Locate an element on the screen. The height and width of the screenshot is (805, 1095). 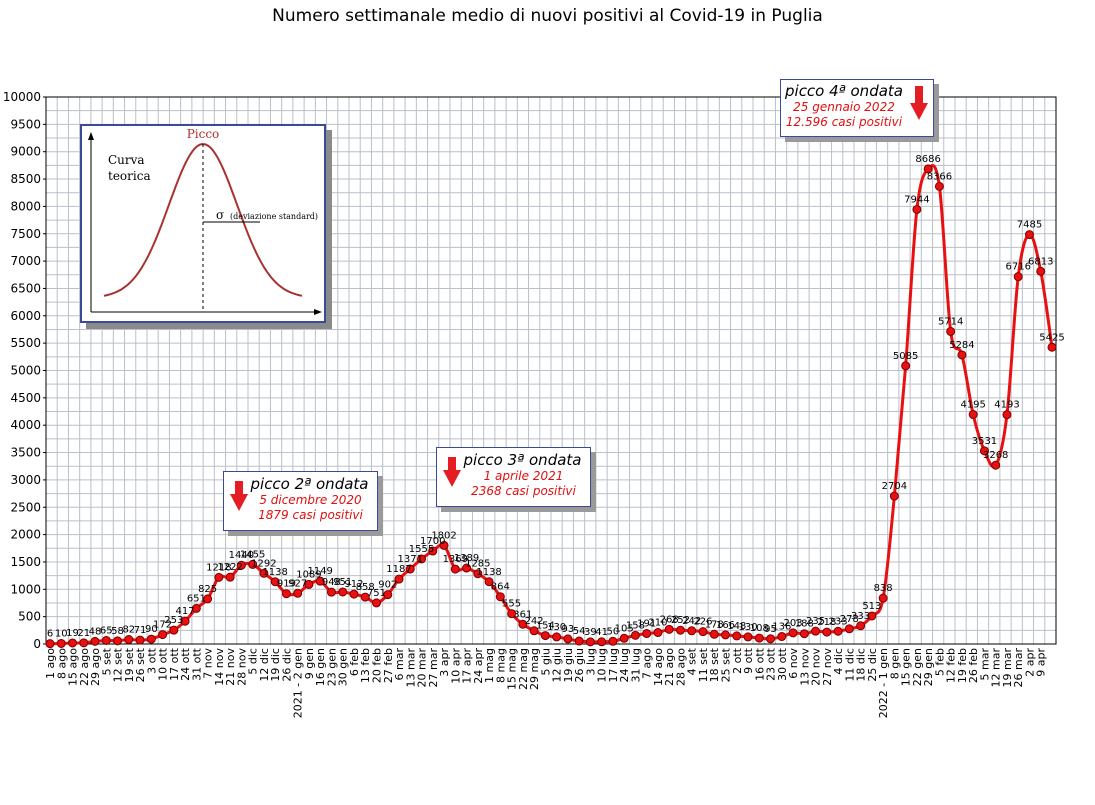
data-label: 864 is located at coordinates (500, 587).